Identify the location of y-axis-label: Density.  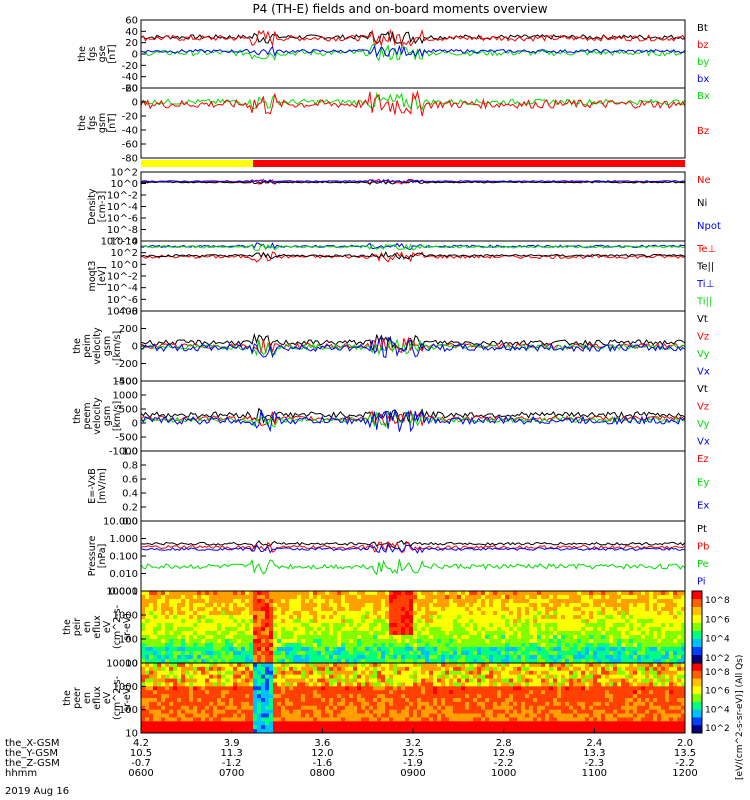
(92, 206).